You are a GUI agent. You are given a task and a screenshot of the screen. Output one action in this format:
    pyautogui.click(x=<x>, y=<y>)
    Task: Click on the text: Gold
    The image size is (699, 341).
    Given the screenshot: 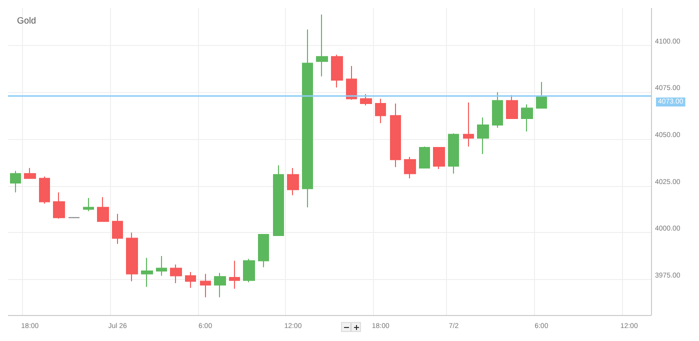 What is the action you would take?
    pyautogui.click(x=26, y=21)
    